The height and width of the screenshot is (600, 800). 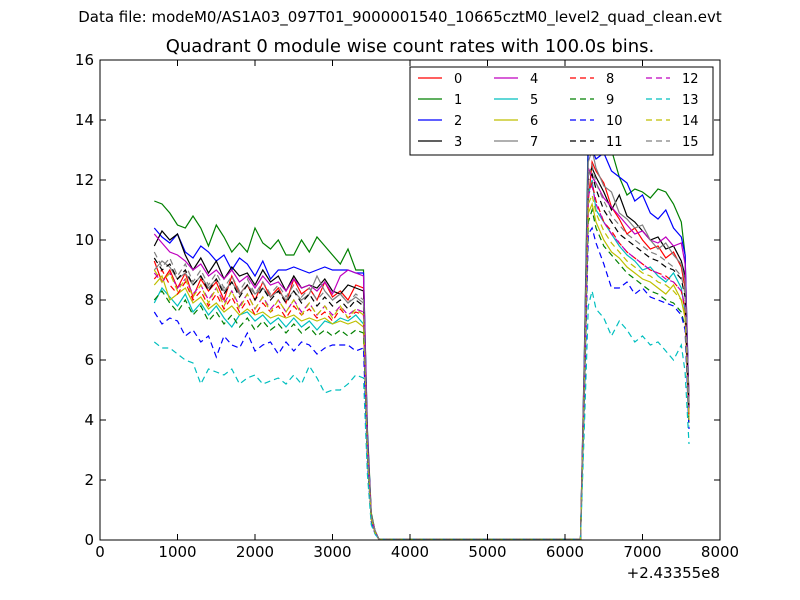 I want to click on legend-label-5: 5, so click(x=534, y=100).